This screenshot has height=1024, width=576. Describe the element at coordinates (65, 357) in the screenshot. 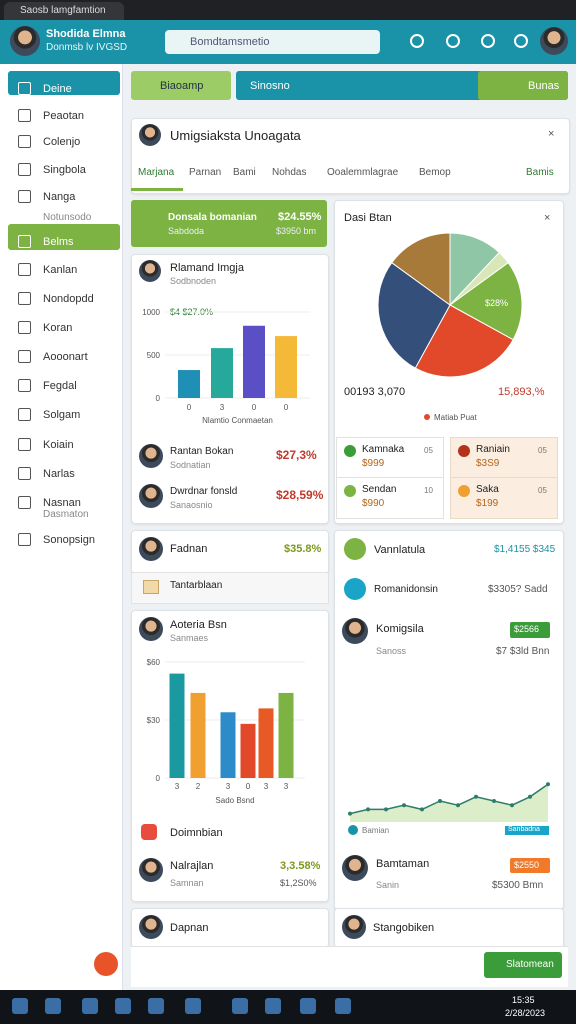

I see `nav-item: Aooonart` at that location.